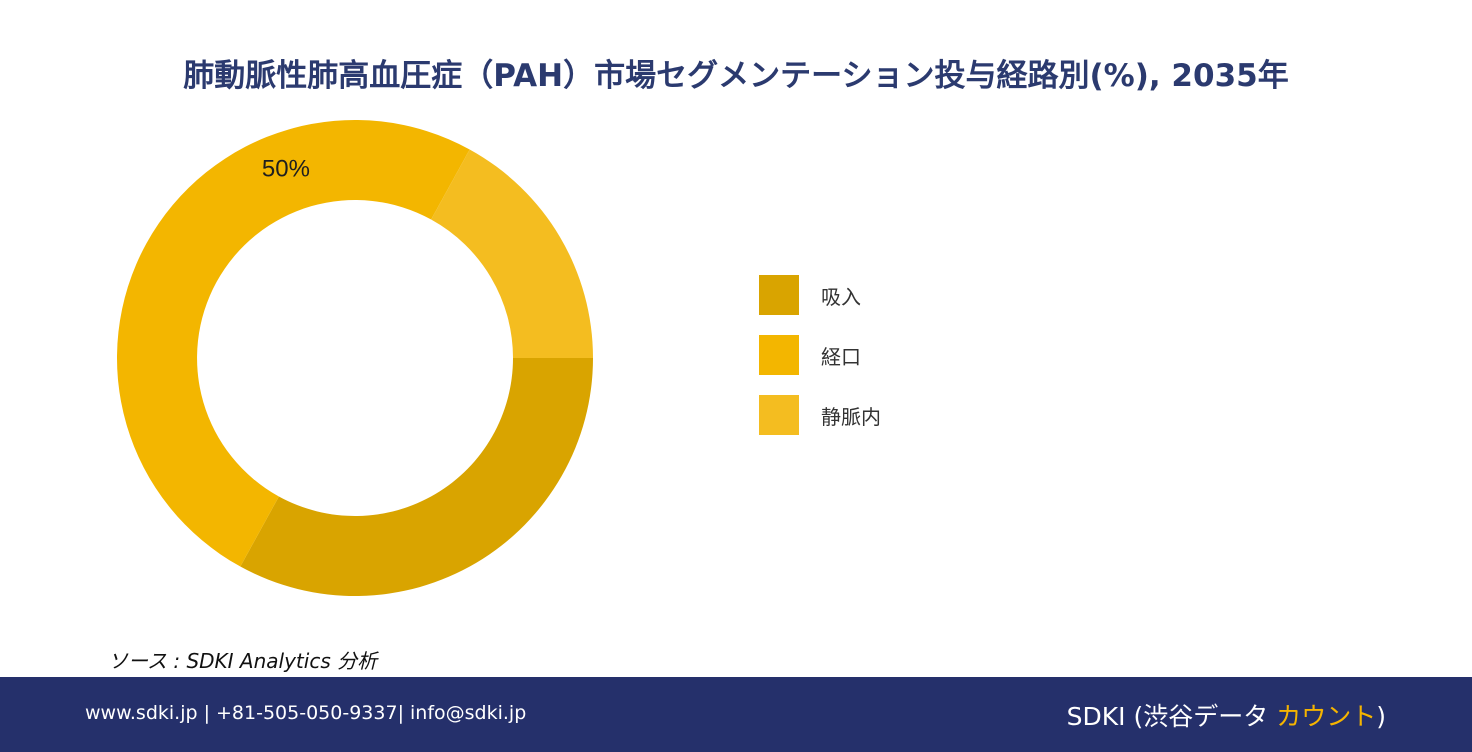 The height and width of the screenshot is (752, 1472). What do you see at coordinates (779, 355) in the screenshot?
I see `legend-swatch-oral` at bounding box center [779, 355].